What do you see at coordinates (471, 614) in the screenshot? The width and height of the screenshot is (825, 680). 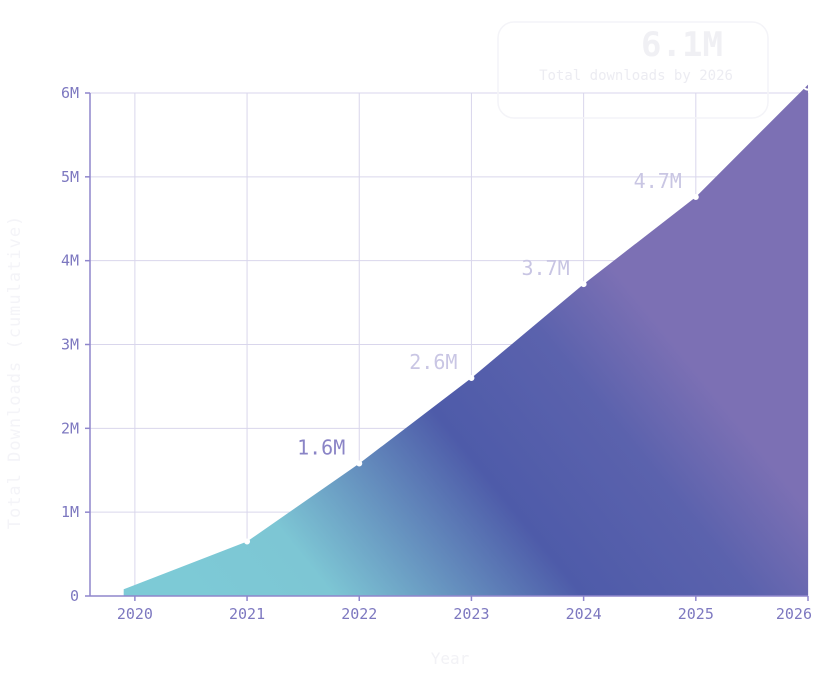 I see `x-tick-label: 2023` at bounding box center [471, 614].